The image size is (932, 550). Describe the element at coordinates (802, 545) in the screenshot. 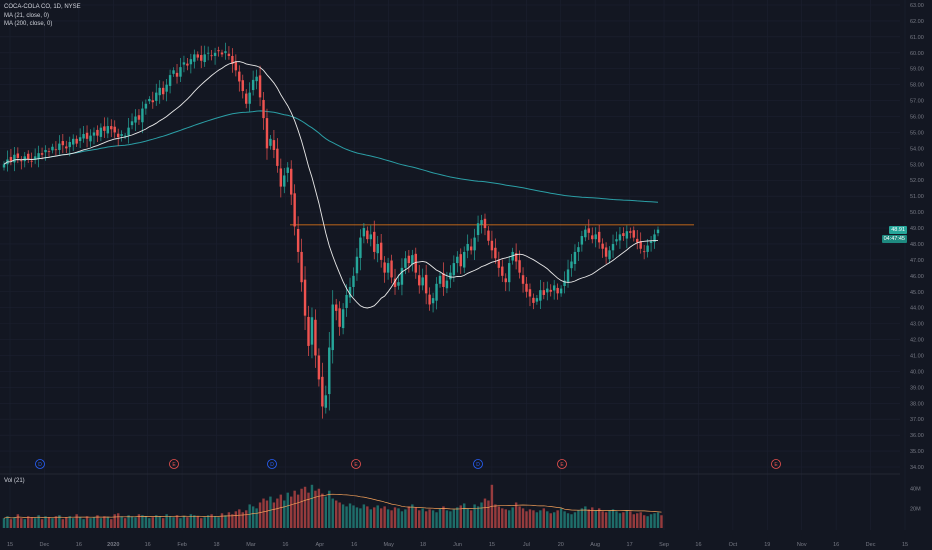

I see `x-tick-label: Nov` at that location.